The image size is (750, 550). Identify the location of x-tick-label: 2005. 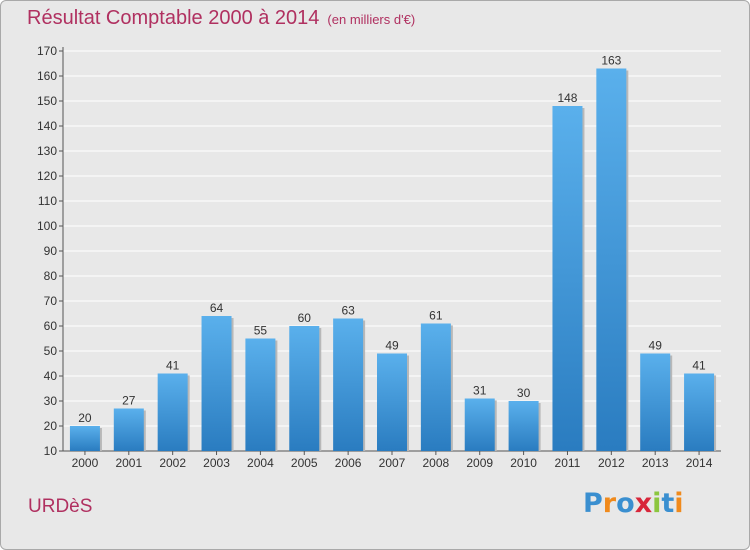
(304, 463).